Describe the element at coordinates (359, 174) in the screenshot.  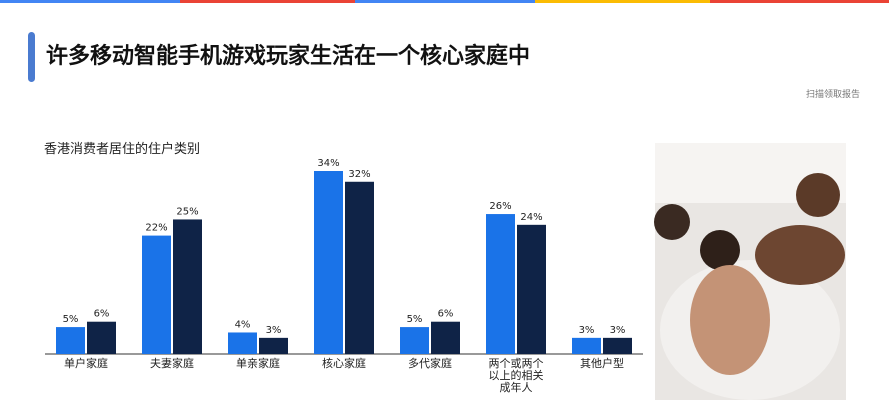
I see `value-label: 32%` at that location.